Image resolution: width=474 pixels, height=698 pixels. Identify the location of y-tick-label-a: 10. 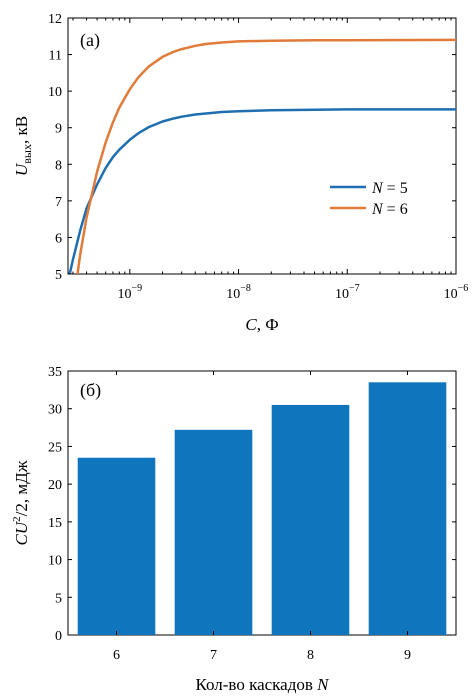
(55, 92).